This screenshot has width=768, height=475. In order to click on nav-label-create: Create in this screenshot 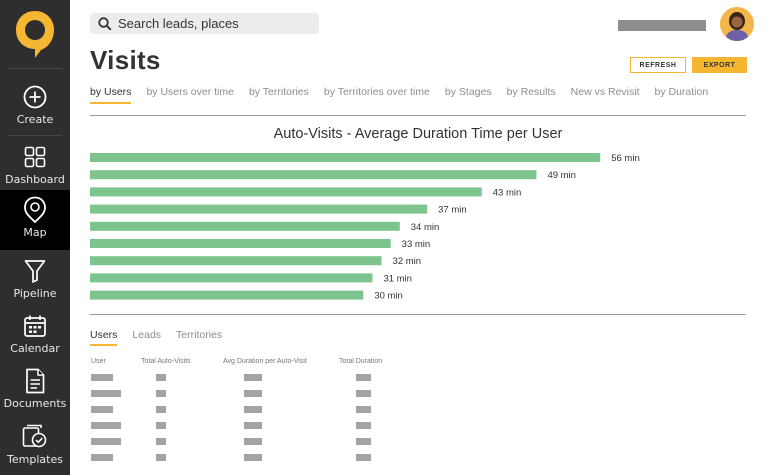, I will do `click(35, 119)`.